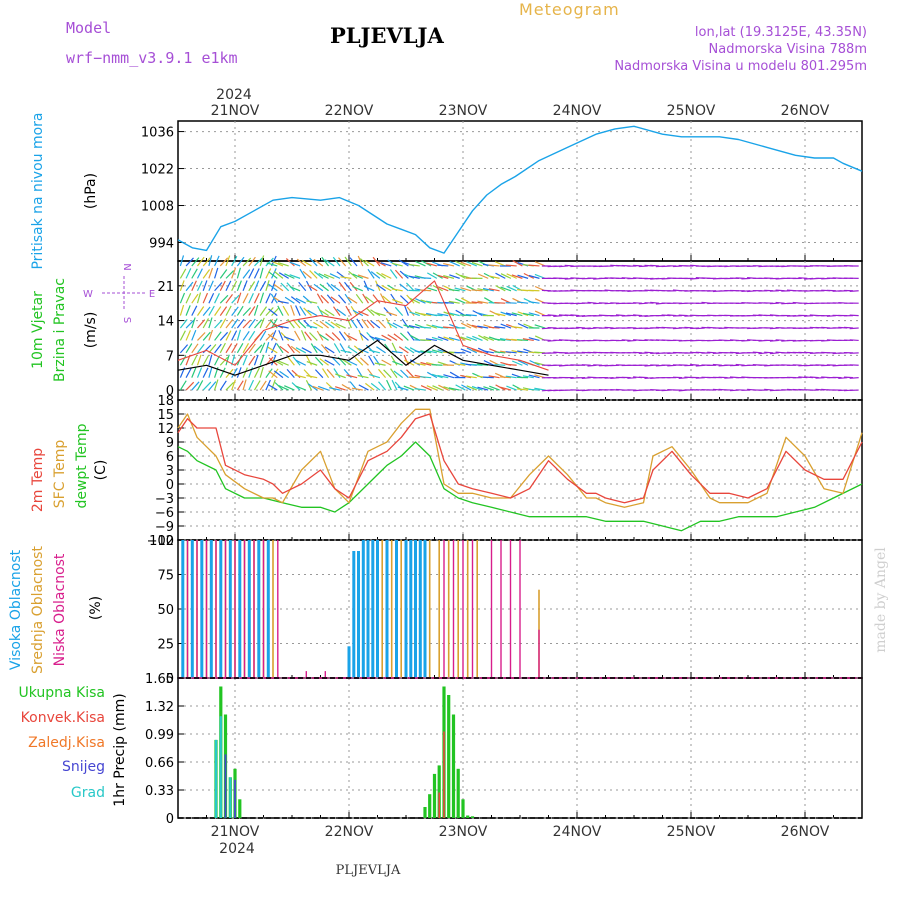 This screenshot has width=900, height=900. Describe the element at coordinates (159, 763) in the screenshot. I see `ytick-label: 0.66` at that location.